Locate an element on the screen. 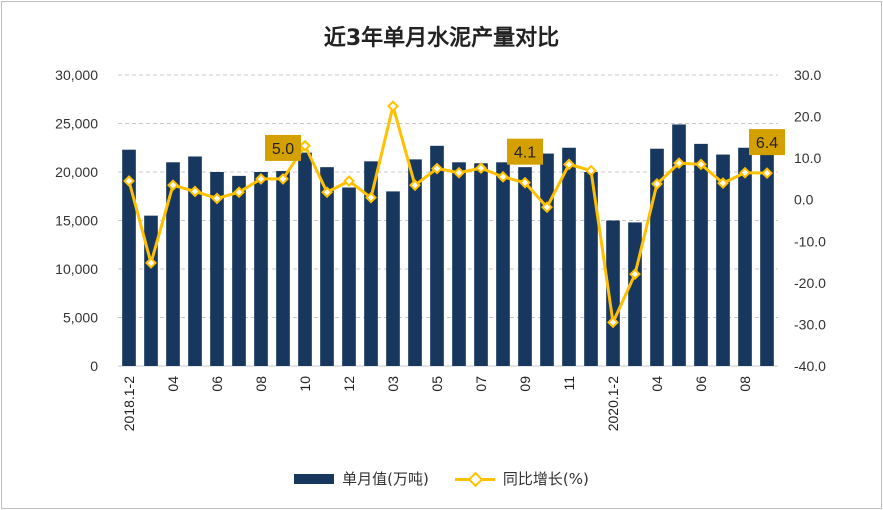 The width and height of the screenshot is (883, 510). left-axis-tick-label: 20,000 is located at coordinates (76, 172).